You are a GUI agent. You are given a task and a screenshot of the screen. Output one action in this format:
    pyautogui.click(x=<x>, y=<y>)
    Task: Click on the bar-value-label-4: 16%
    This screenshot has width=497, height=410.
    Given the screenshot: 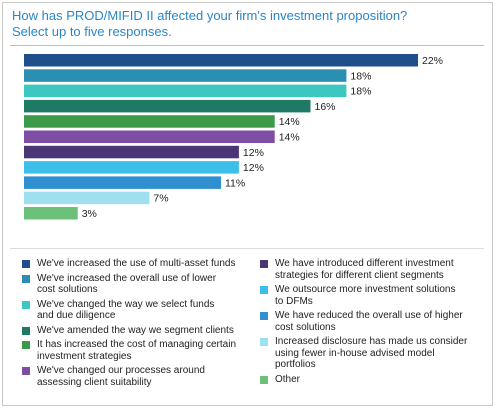 What is the action you would take?
    pyautogui.click(x=325, y=107)
    